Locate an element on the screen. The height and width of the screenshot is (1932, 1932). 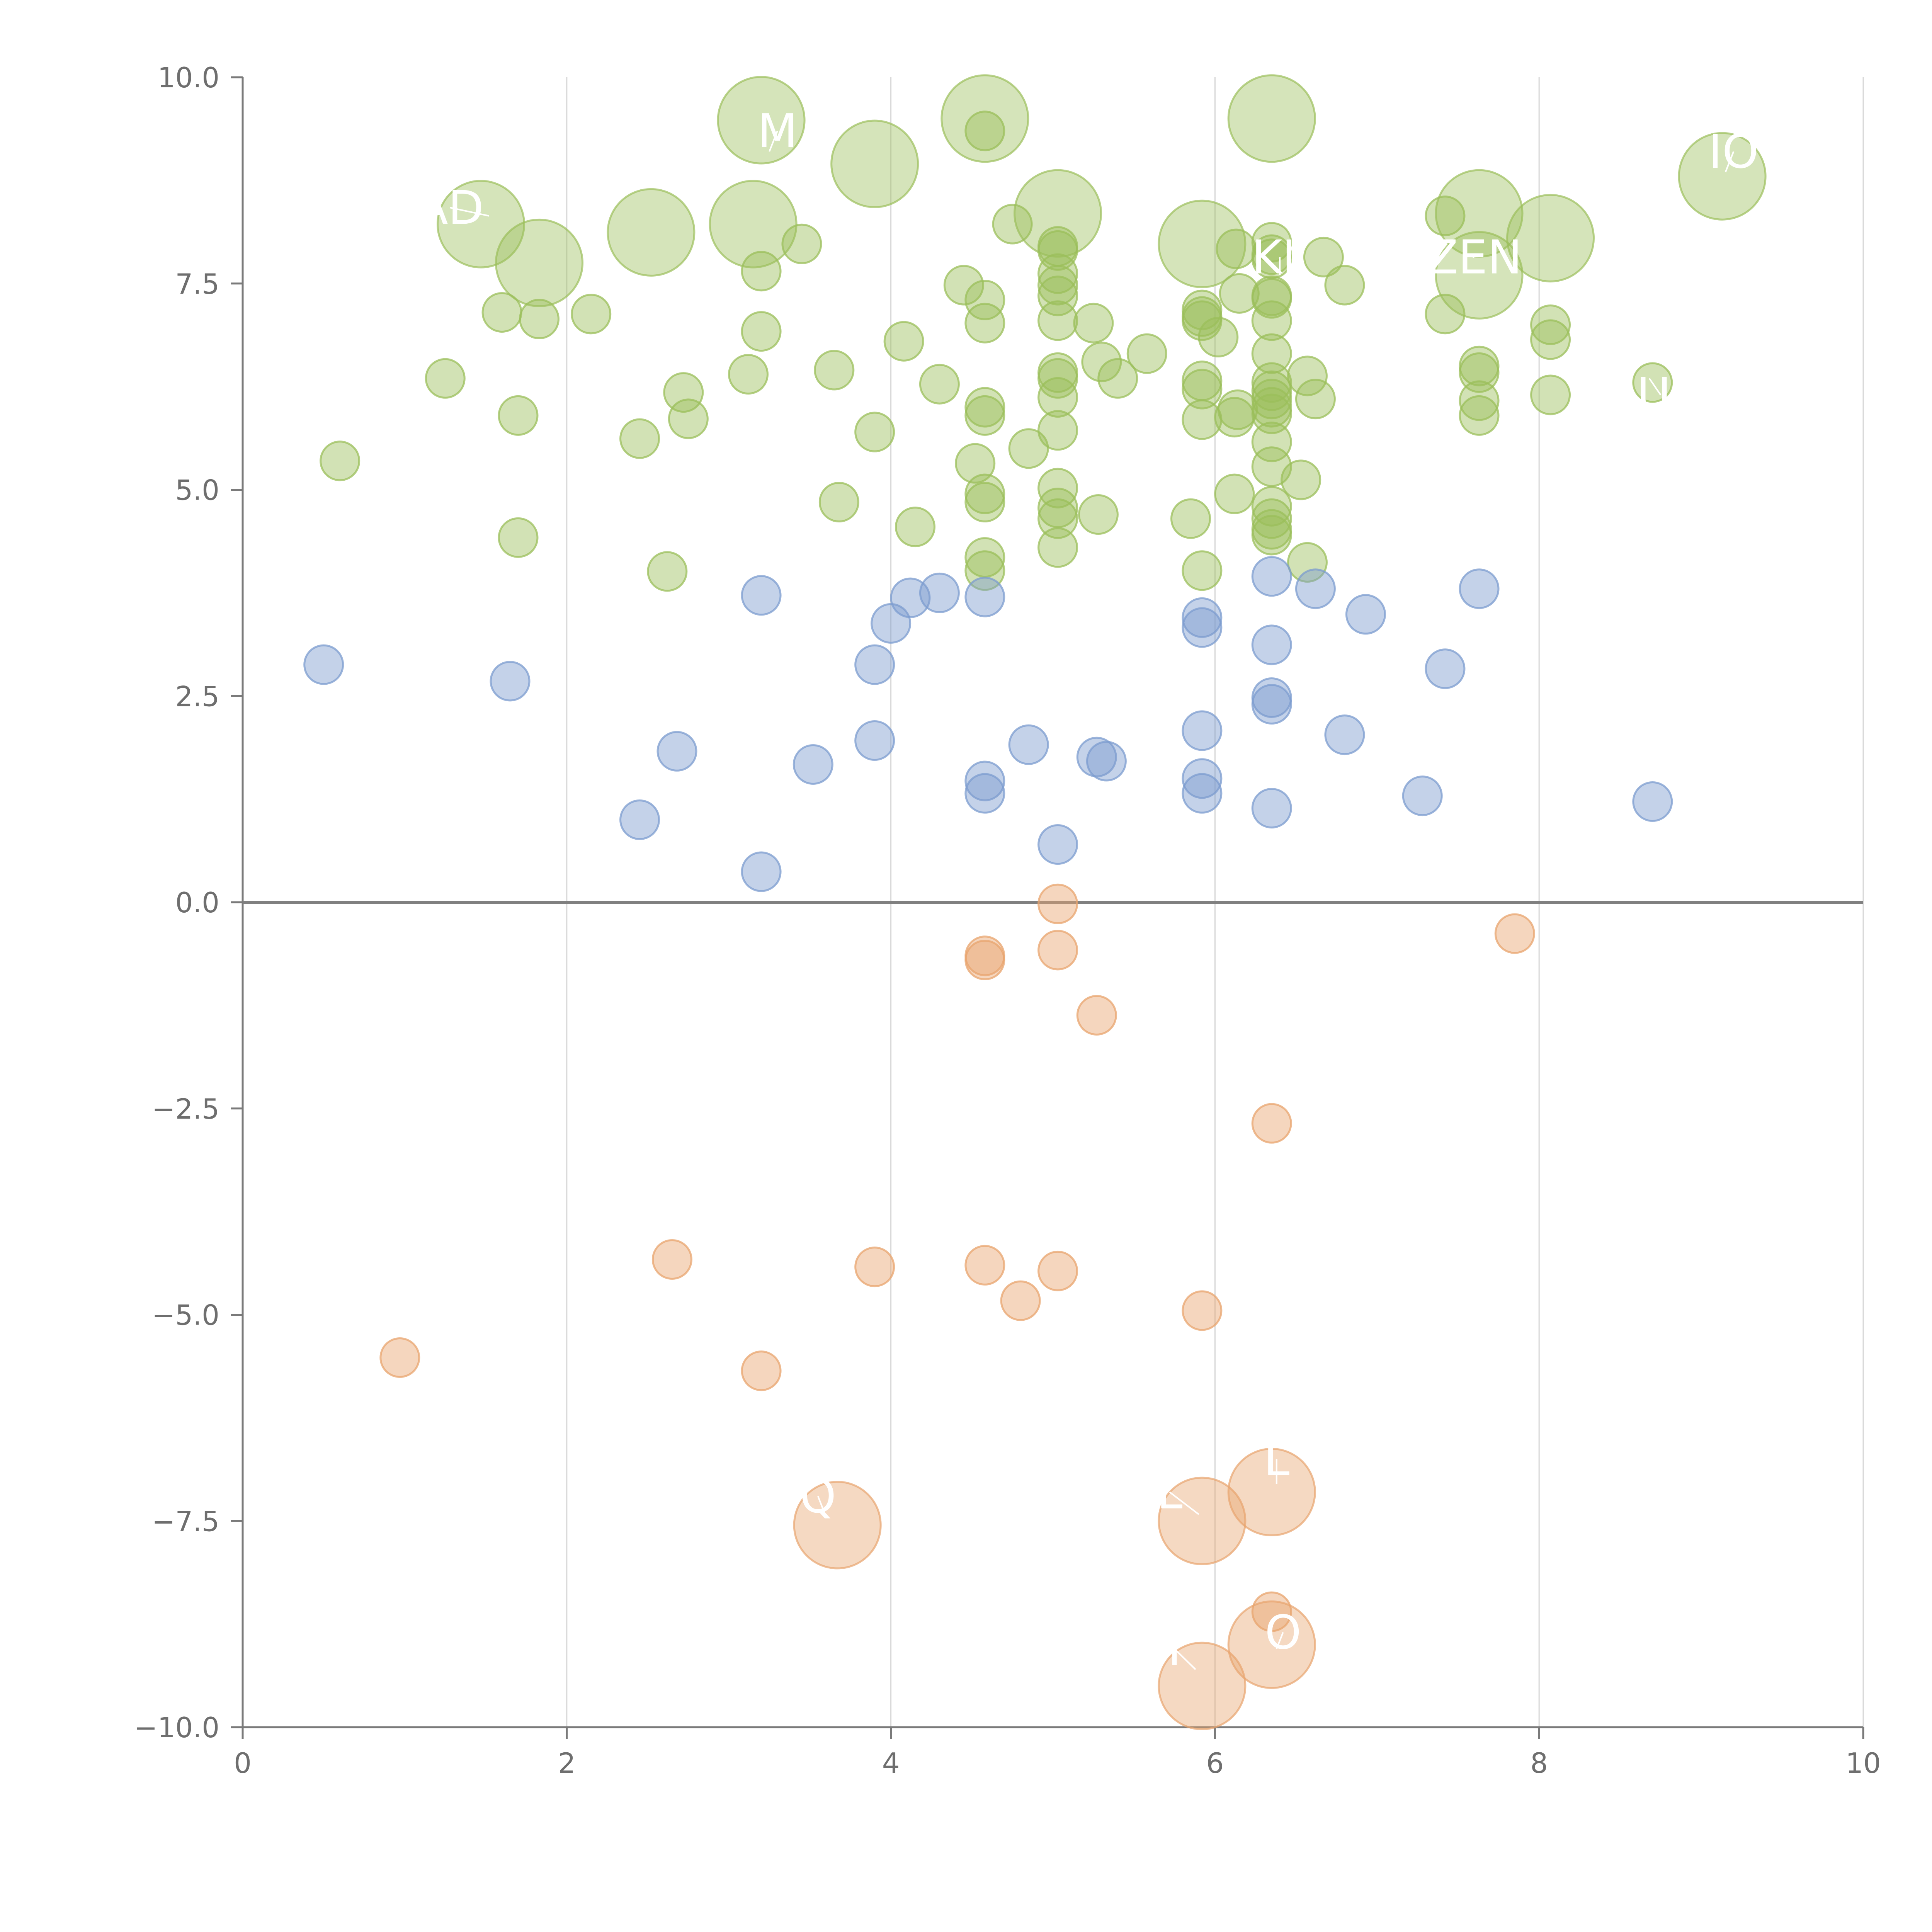
y-tick-label: 2.5 is located at coordinates (197, 696).